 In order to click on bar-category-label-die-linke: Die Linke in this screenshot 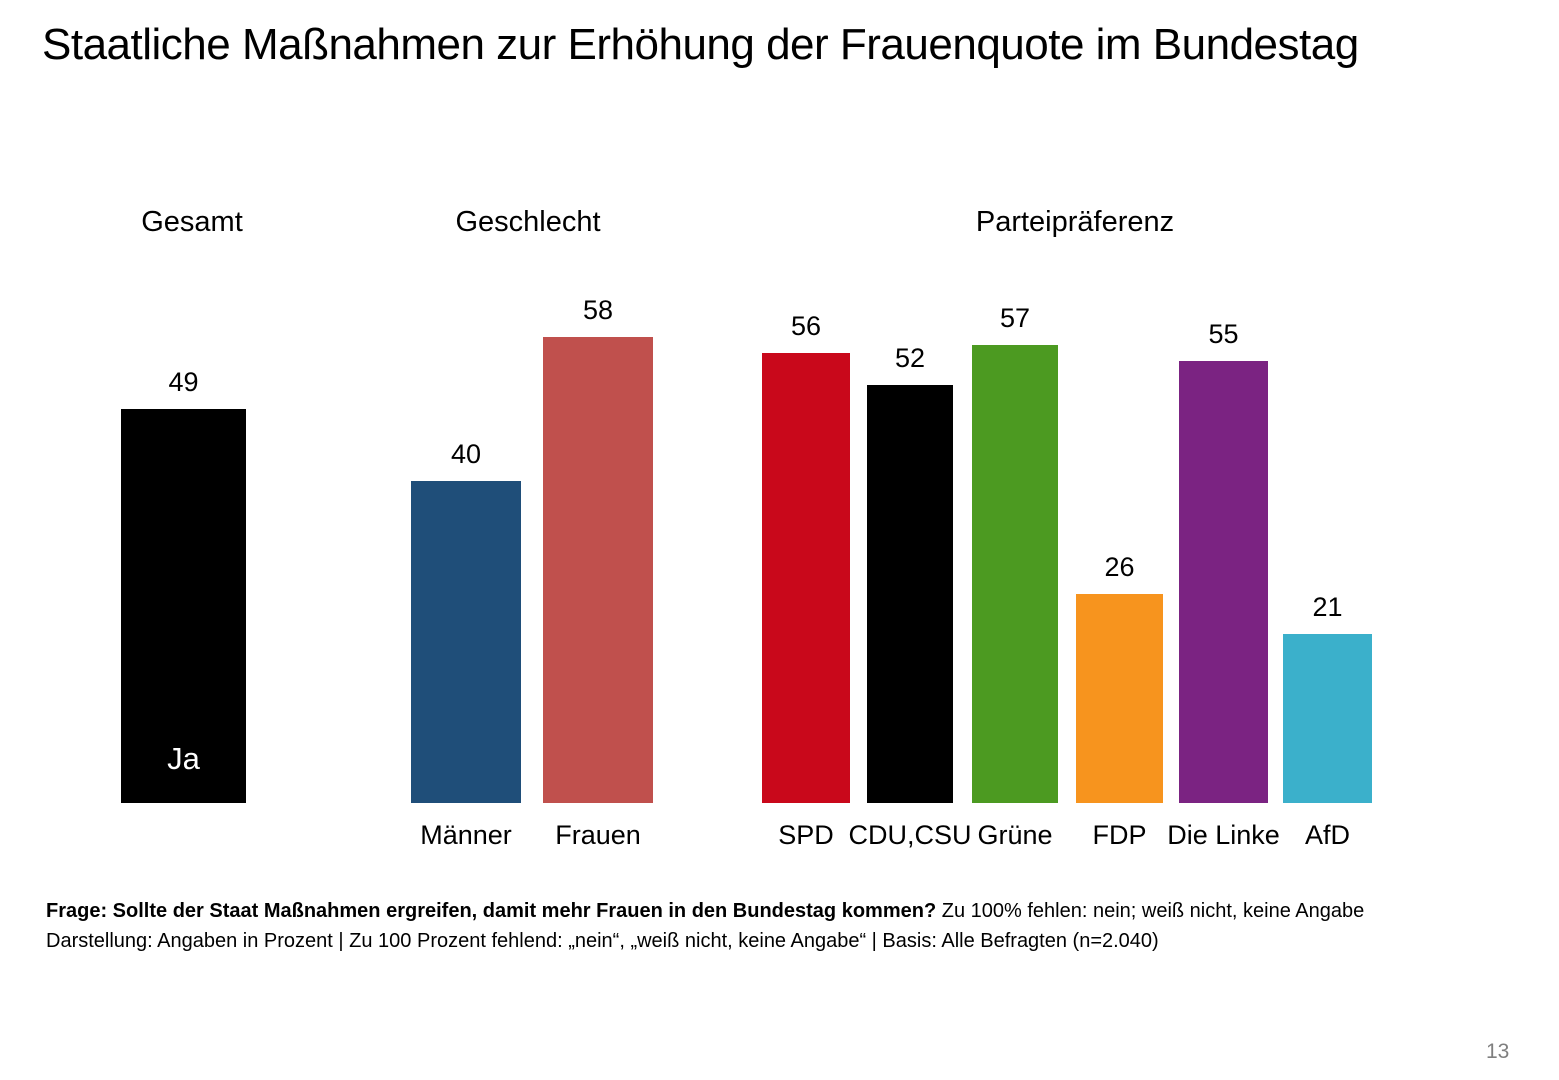, I will do `click(1223, 835)`.